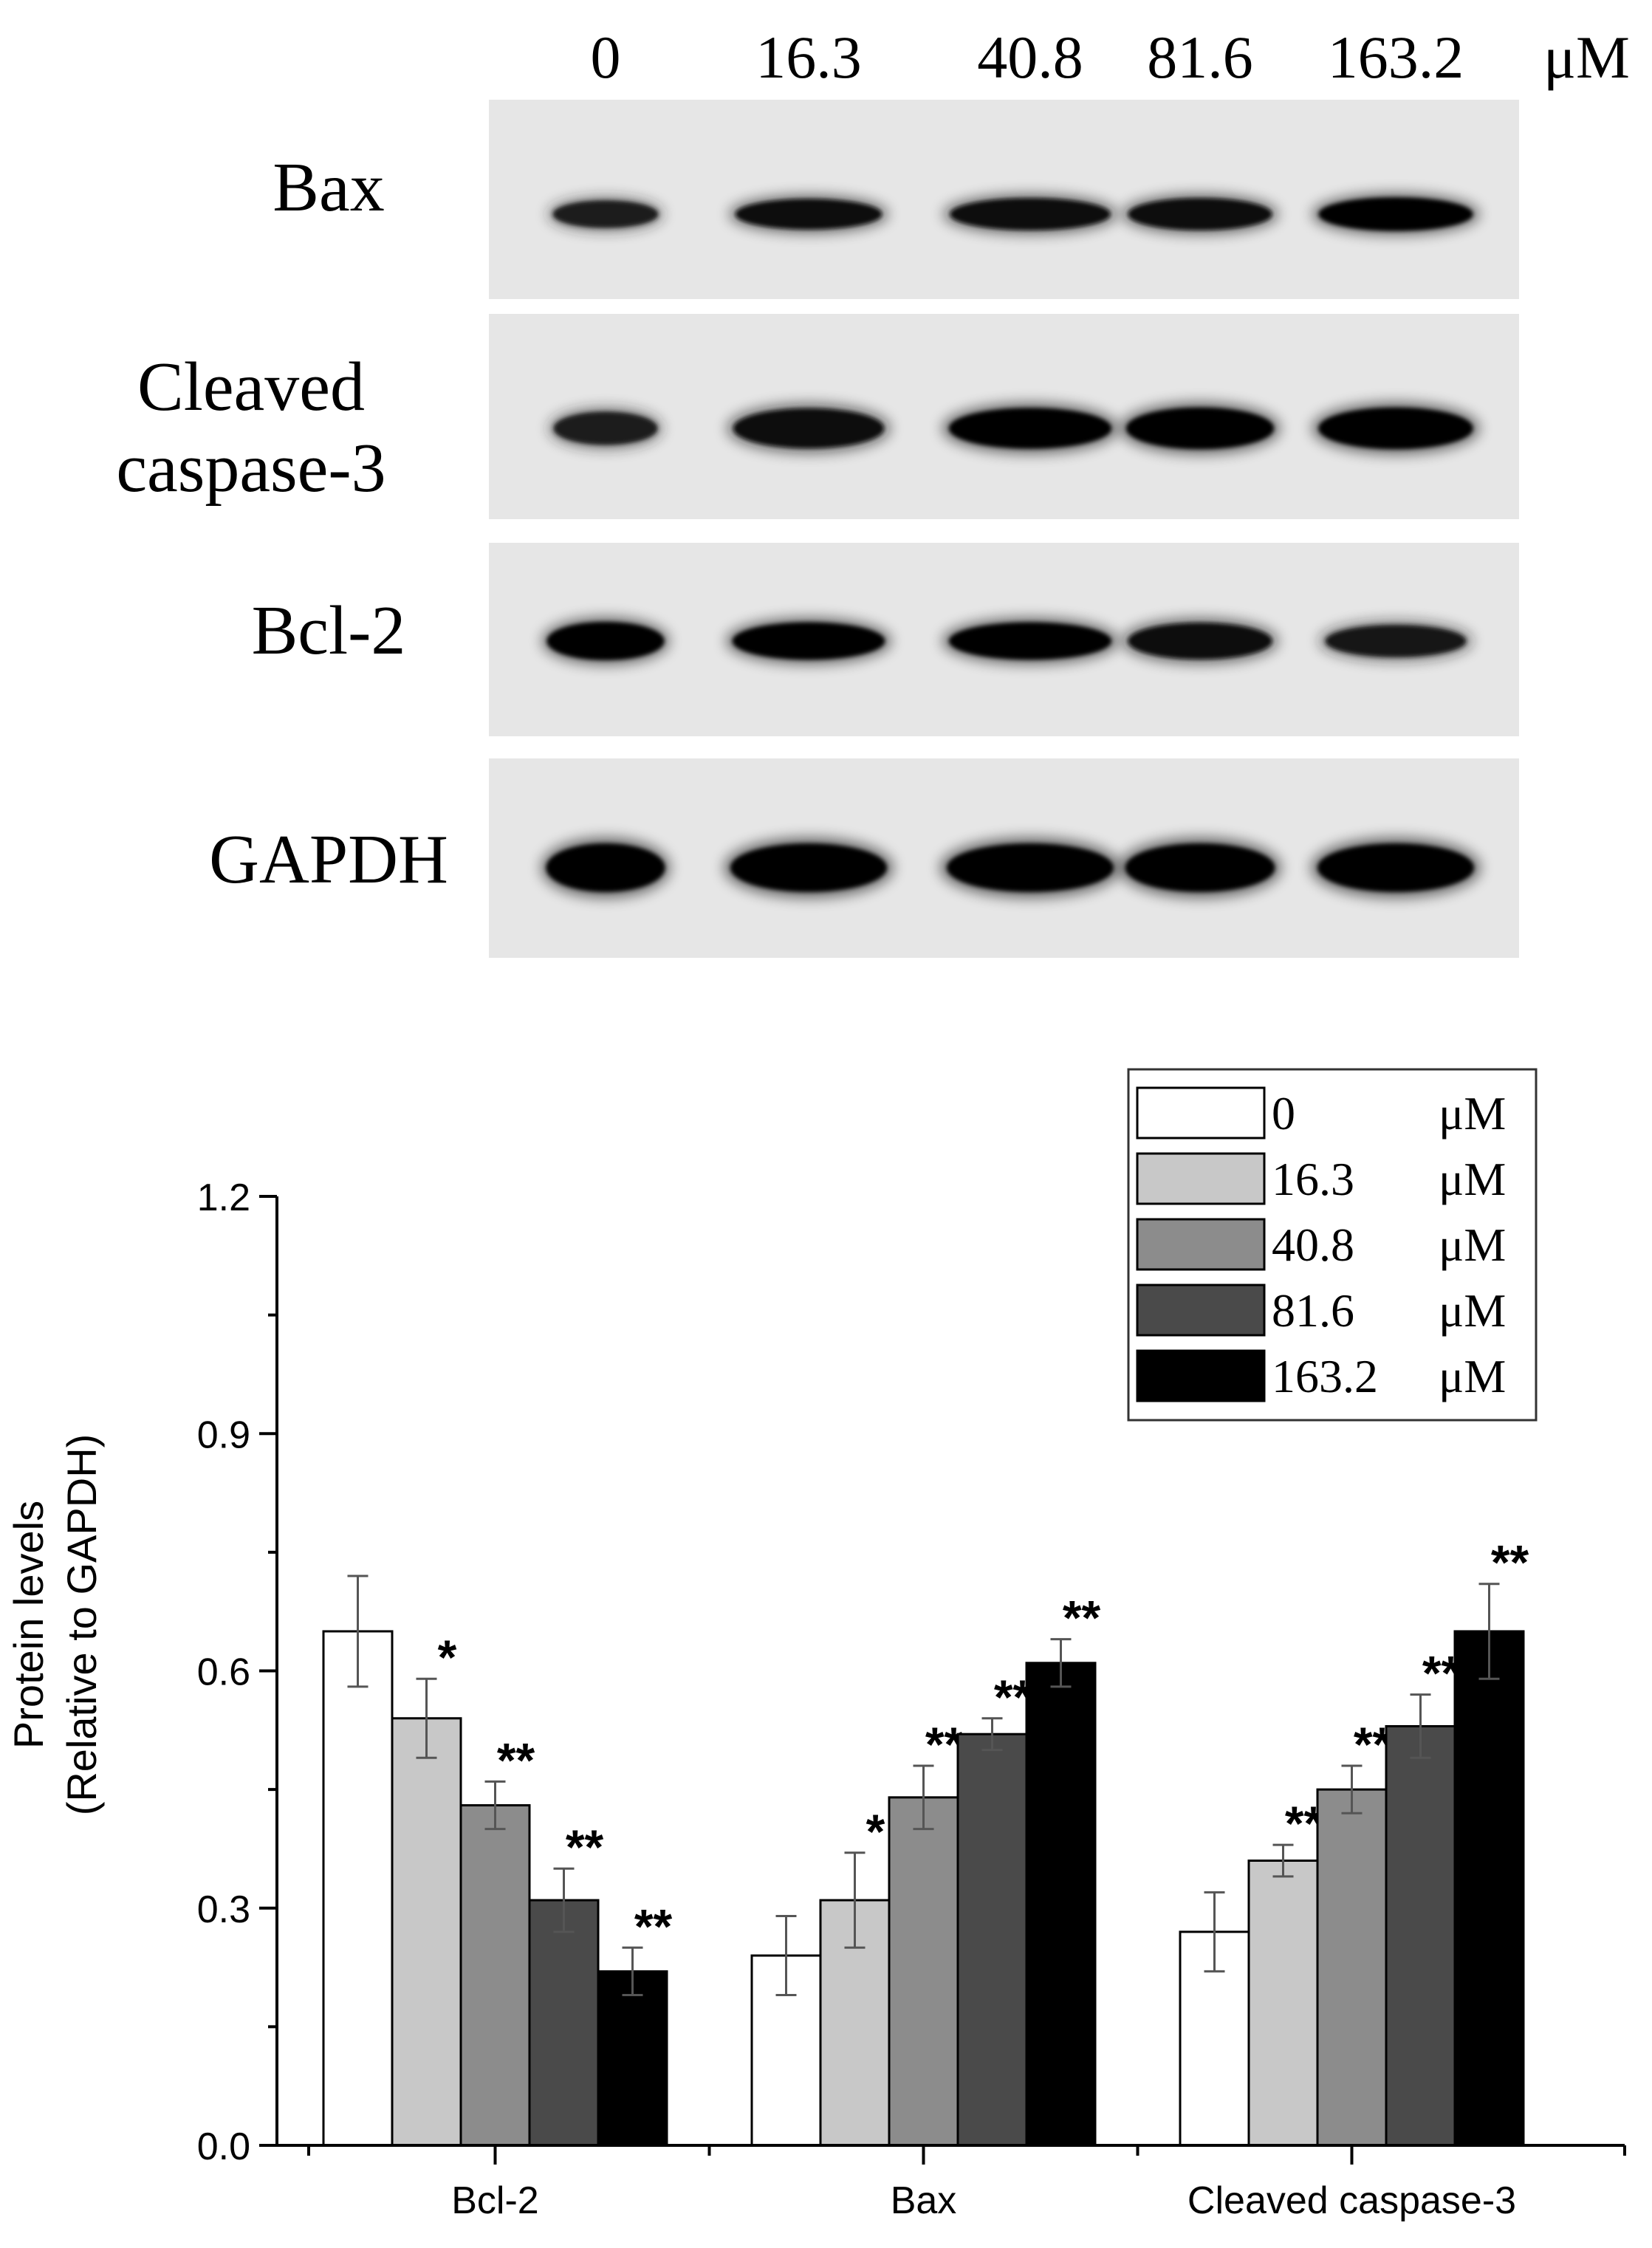  Describe the element at coordinates (924, 2200) in the screenshot. I see `x-tick-label: Bax` at that location.